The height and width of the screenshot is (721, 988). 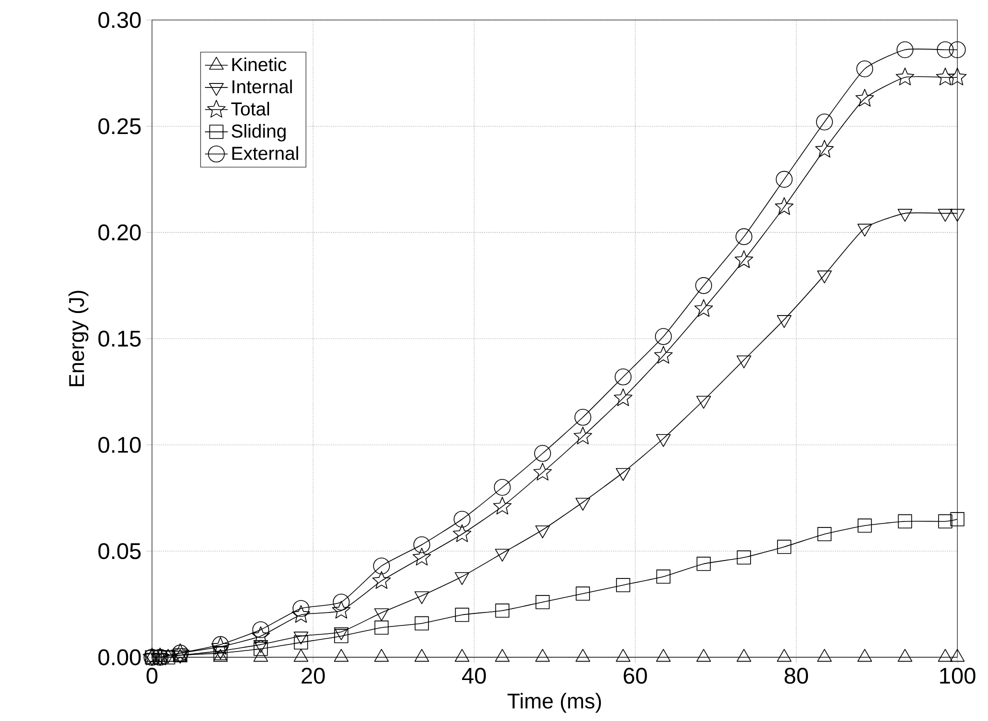 What do you see at coordinates (474, 676) in the screenshot?
I see `x-tick-label: 40` at bounding box center [474, 676].